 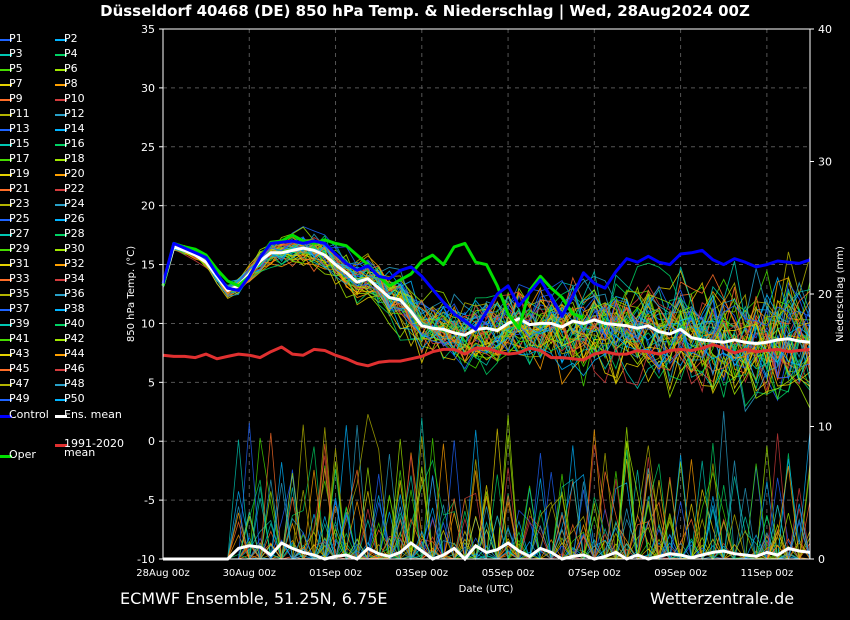 What do you see at coordinates (74, 188) in the screenshot?
I see `legend-label: P22` at bounding box center [74, 188].